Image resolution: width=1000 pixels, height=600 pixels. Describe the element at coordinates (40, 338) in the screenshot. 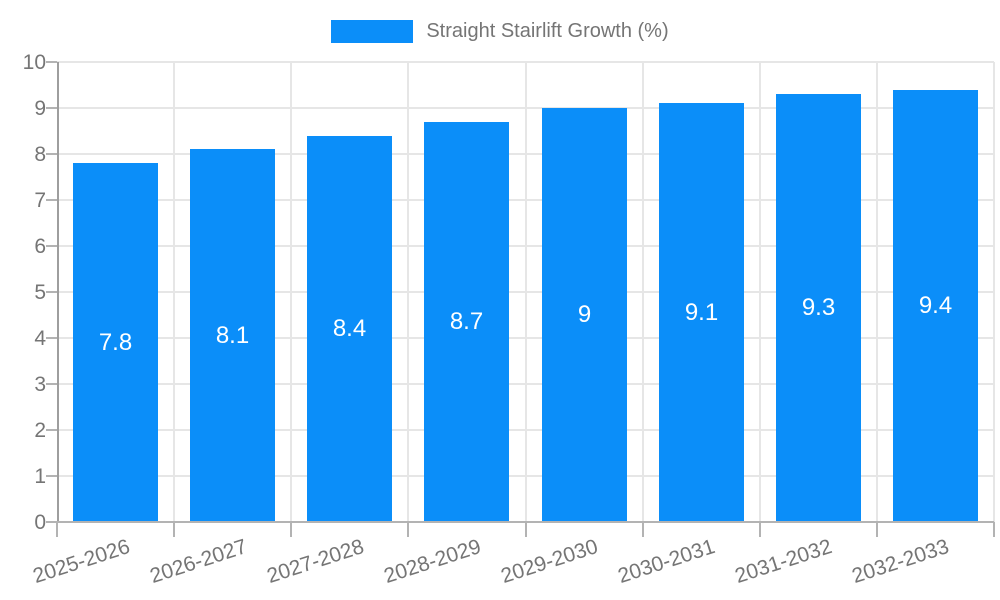

I see `y-tick-label: 4` at that location.